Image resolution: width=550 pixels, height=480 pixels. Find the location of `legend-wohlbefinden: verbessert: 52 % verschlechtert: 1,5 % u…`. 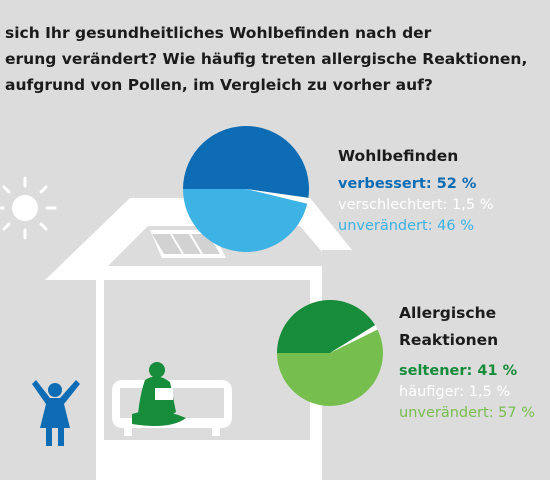

legend-wohlbefinden: verbessert: 52 % verschlechtert: 1,5 % u… is located at coordinates (416, 205).